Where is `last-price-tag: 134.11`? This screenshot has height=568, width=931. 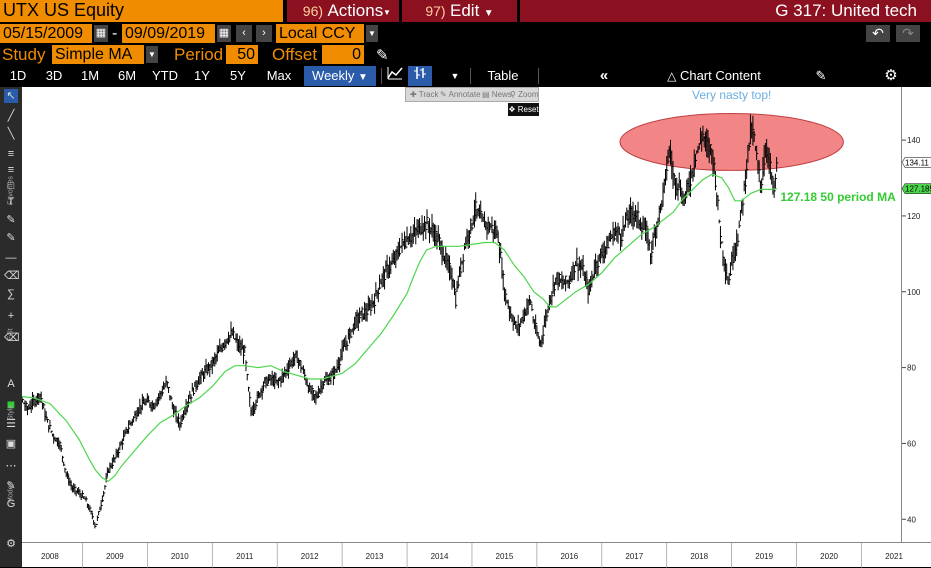 last-price-tag: 134.11 is located at coordinates (916, 162).